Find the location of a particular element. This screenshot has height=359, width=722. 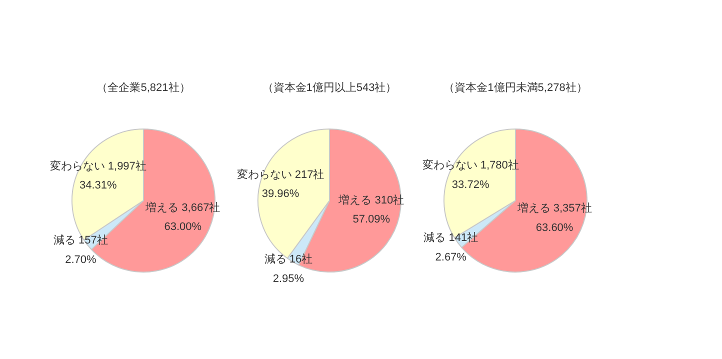

chart-title: （資本金1億円未満5,278社） is located at coordinates (516, 87).